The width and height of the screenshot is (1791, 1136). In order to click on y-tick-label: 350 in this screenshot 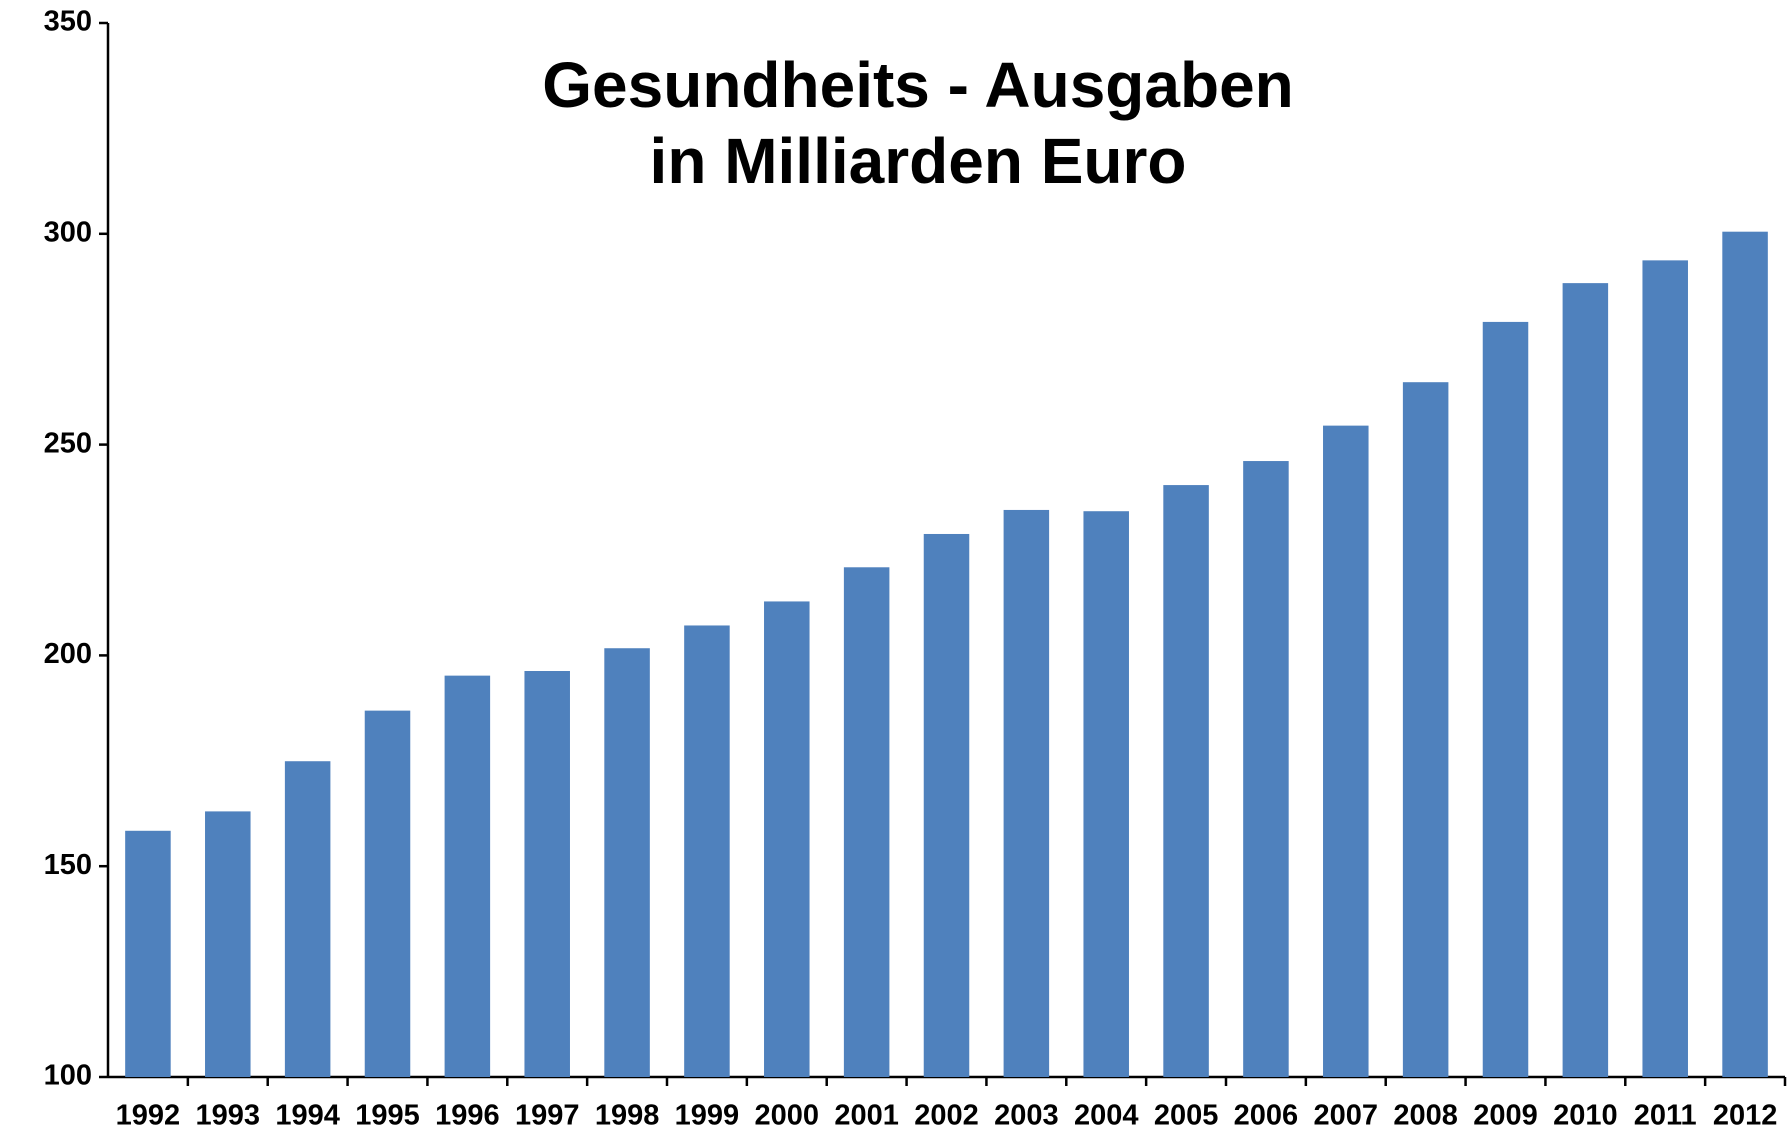, I will do `click(68, 22)`.